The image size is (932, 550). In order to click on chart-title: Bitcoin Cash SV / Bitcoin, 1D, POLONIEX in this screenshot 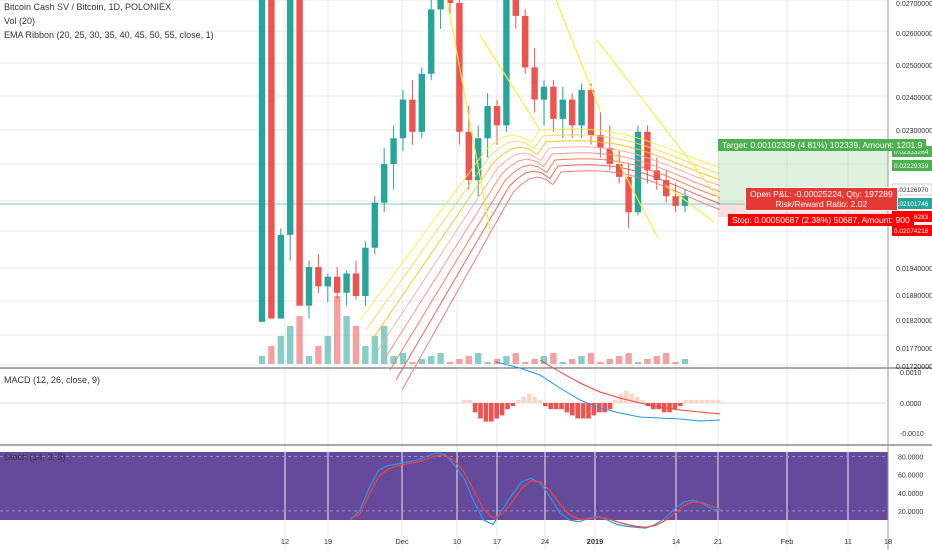, I will do `click(88, 7)`.